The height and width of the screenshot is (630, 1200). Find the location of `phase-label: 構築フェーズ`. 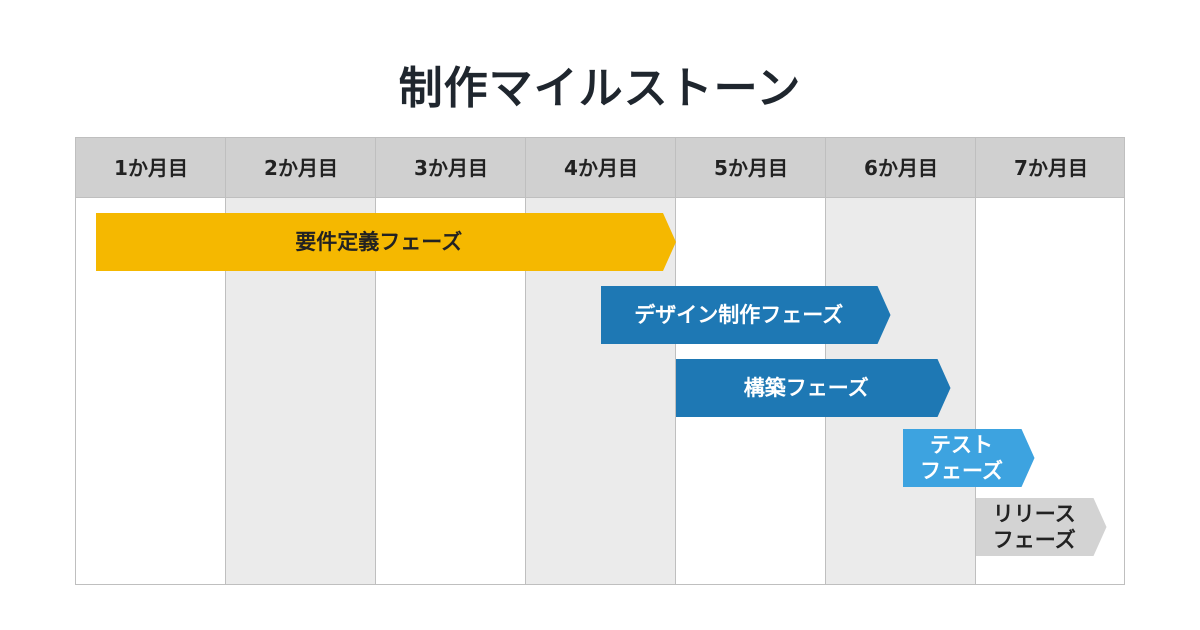

phase-label: 構築フェーズ is located at coordinates (806, 387).